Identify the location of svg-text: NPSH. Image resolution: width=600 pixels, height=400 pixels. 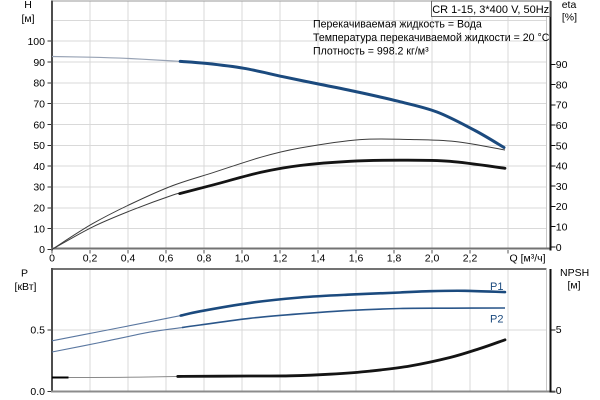
(574, 273).